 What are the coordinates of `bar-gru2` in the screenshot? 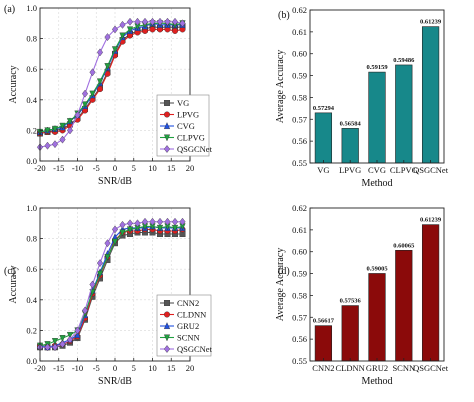 It's located at (377, 317).